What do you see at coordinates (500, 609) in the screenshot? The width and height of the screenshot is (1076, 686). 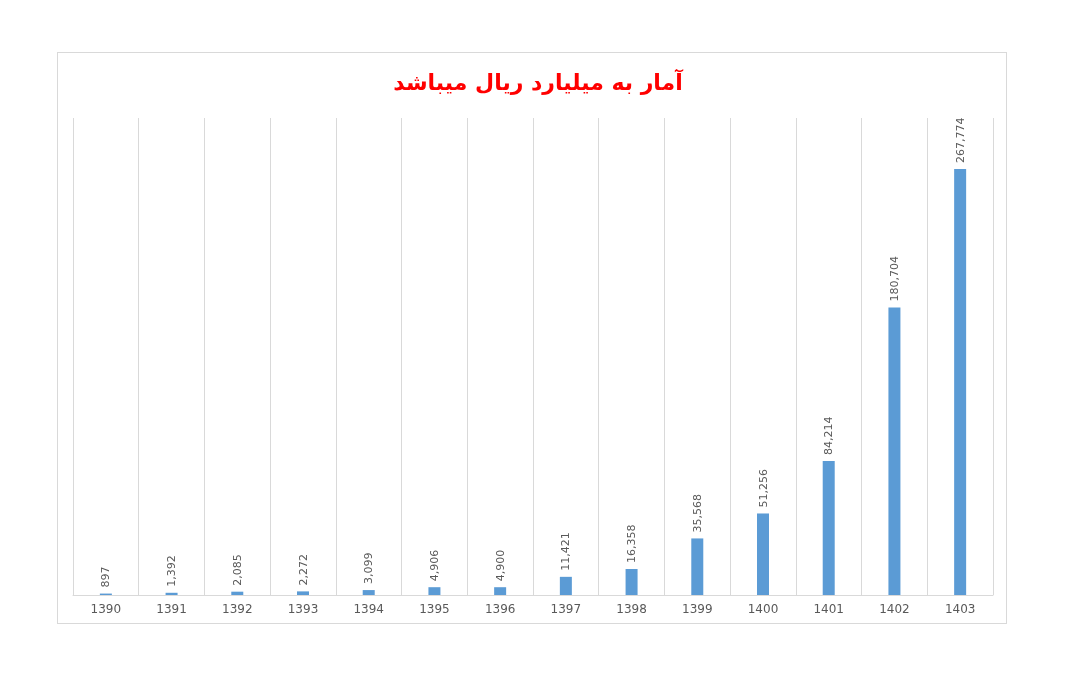 I see `x-tick-label: 1396` at bounding box center [500, 609].